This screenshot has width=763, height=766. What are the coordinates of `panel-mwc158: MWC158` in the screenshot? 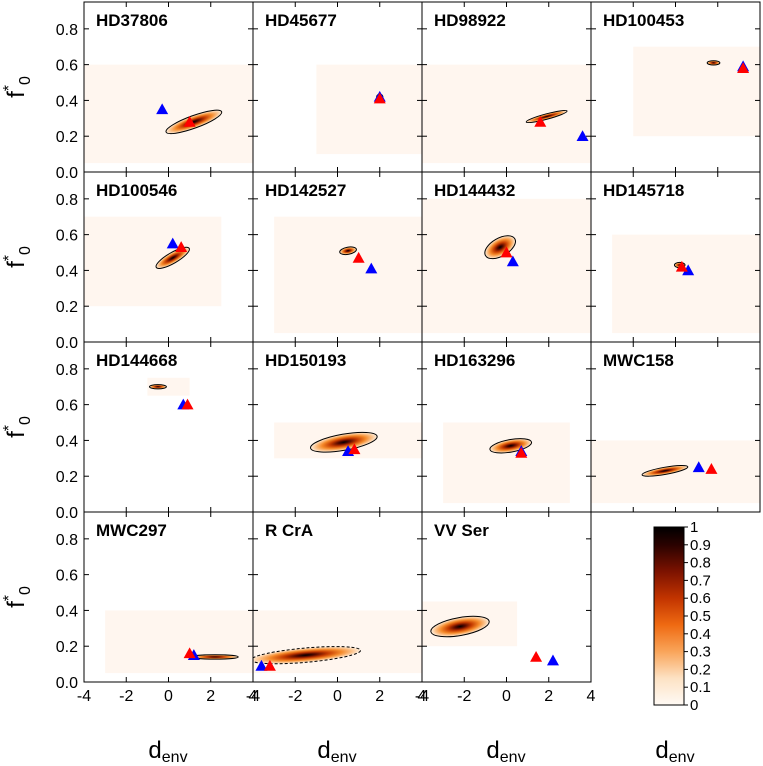 It's located at (675, 427).